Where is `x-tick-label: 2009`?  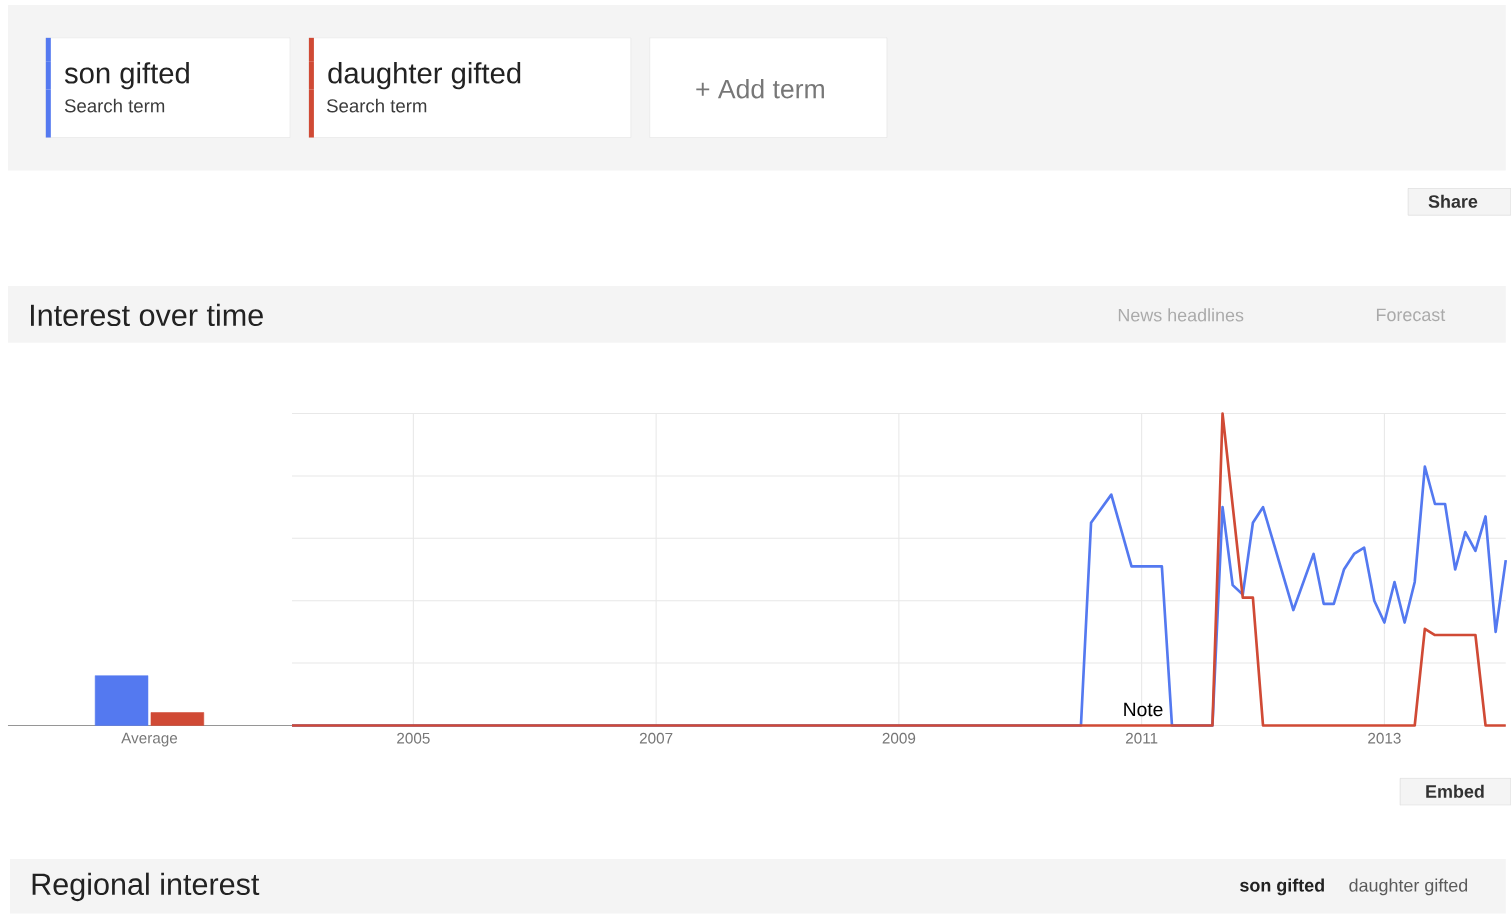
x-tick-label: 2009 is located at coordinates (899, 738).